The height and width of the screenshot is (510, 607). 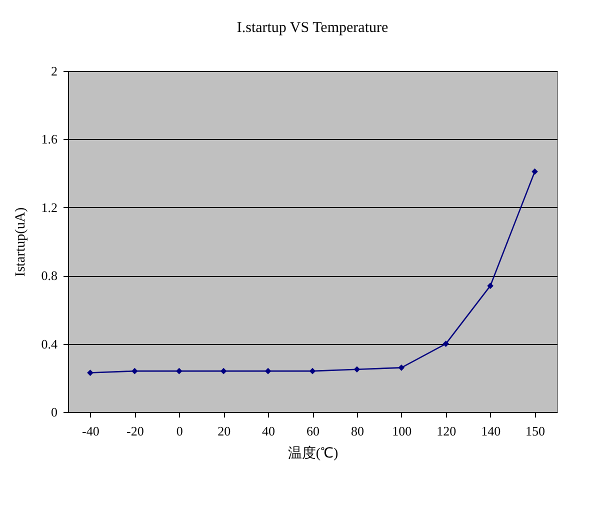 I want to click on x-axis-title: 温度(℃), so click(x=313, y=454).